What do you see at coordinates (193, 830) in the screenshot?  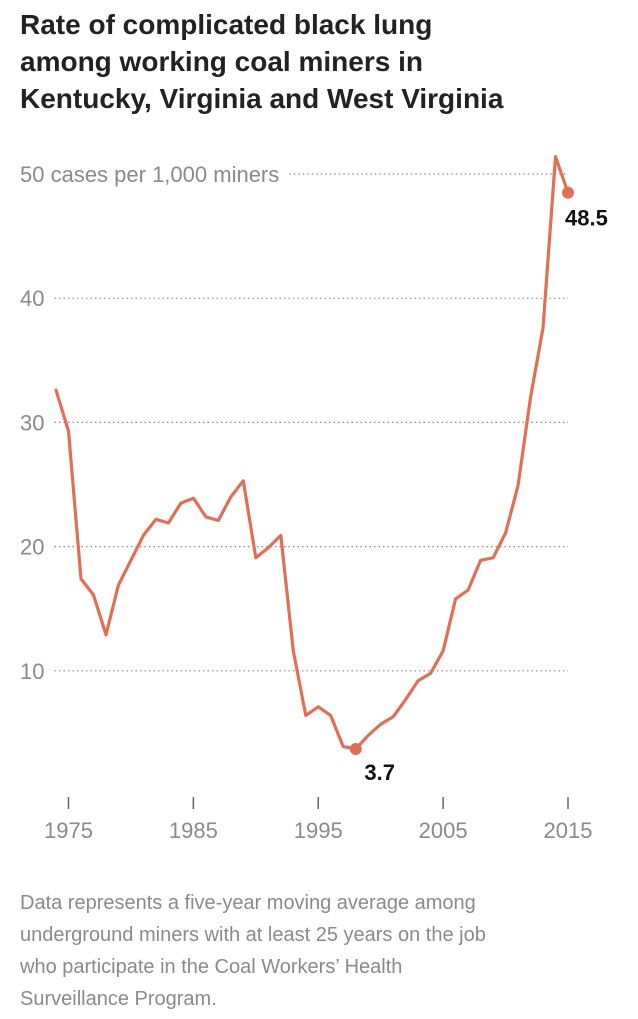 I see `x-tick-label: 1985` at bounding box center [193, 830].